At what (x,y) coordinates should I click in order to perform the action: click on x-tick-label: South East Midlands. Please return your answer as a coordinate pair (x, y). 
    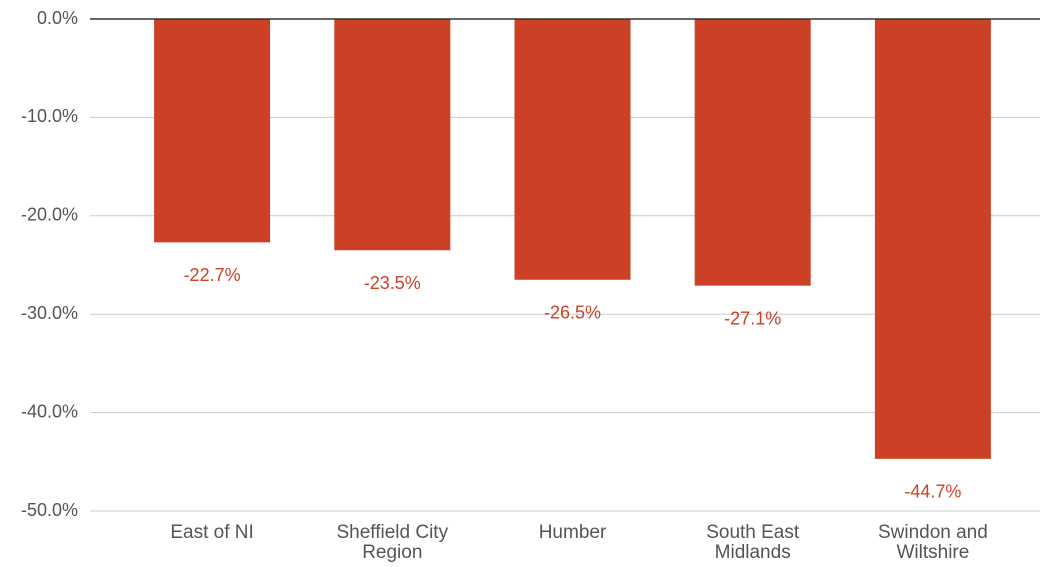
    Looking at the image, I should click on (753, 542).